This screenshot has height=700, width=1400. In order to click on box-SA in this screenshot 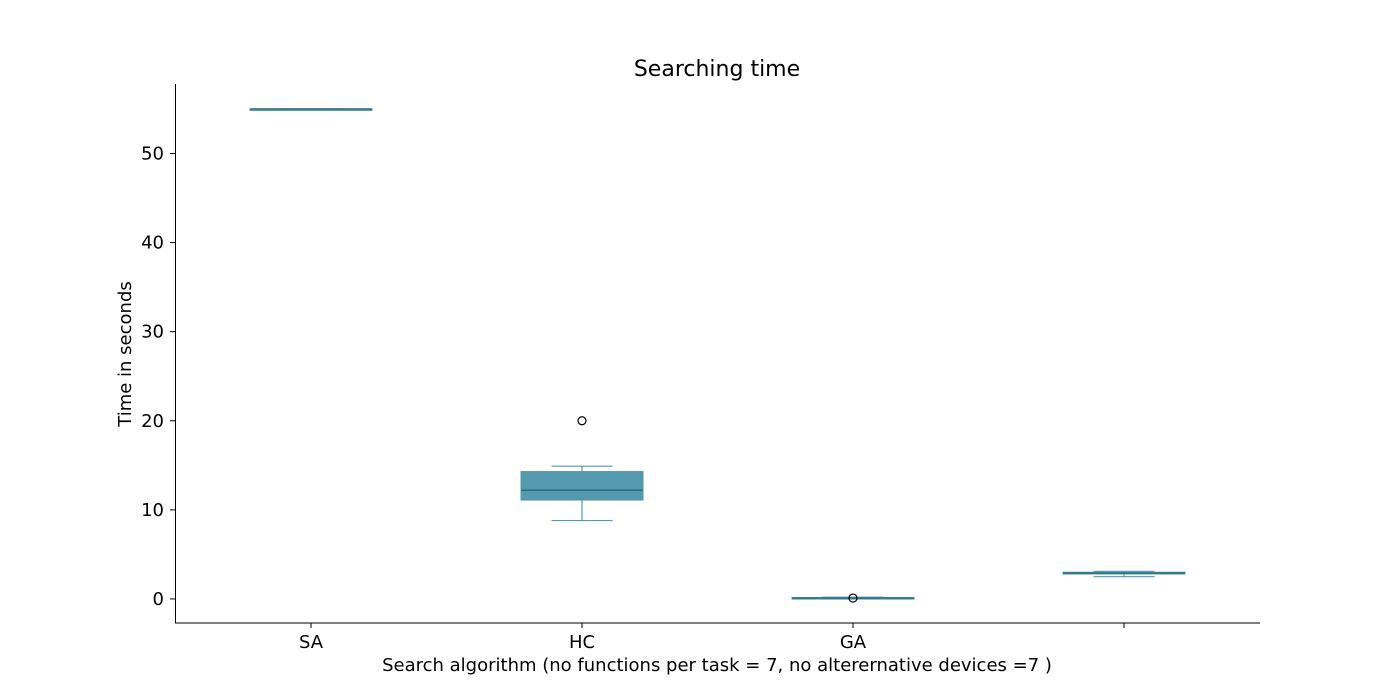, I will do `click(311, 109)`.